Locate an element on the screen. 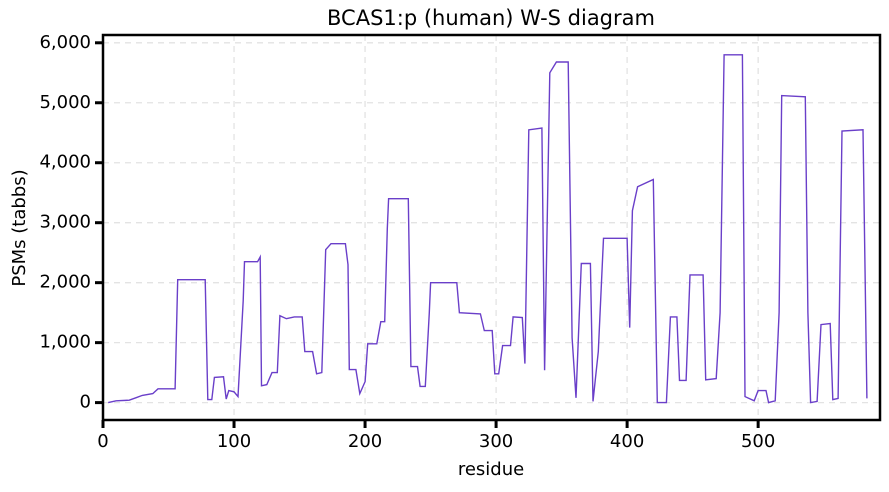 This screenshot has width=889, height=492. y-tick-label: 5,000 is located at coordinates (65, 102).